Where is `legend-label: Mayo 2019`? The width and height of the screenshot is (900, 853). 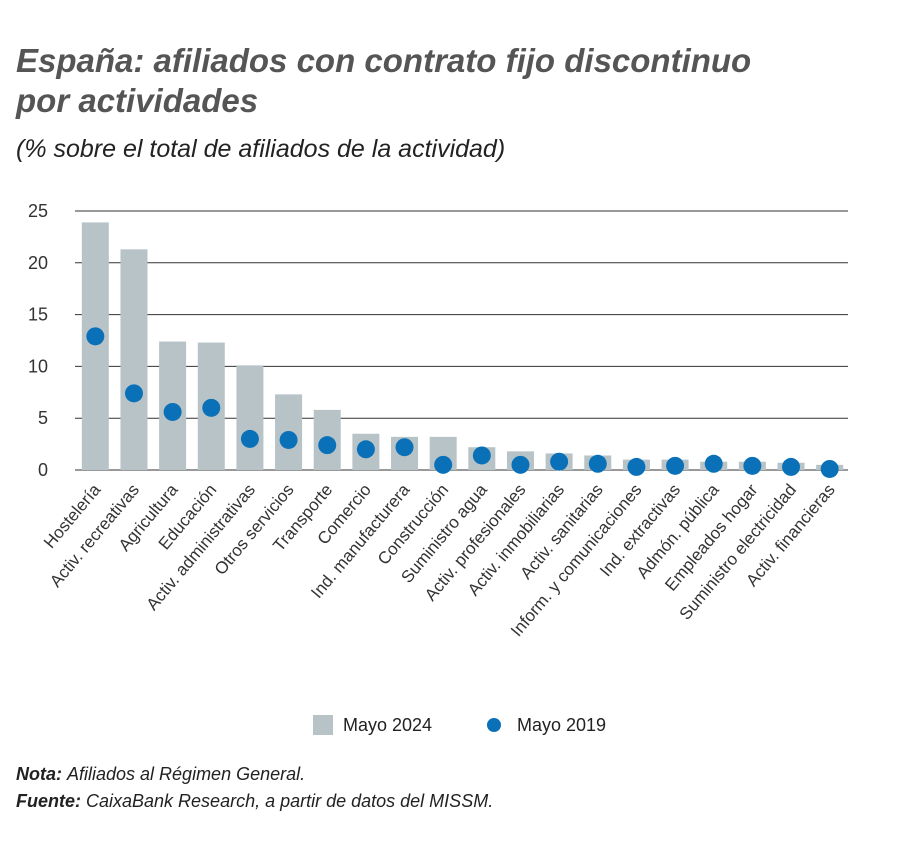
legend-label: Mayo 2019 is located at coordinates (561, 725).